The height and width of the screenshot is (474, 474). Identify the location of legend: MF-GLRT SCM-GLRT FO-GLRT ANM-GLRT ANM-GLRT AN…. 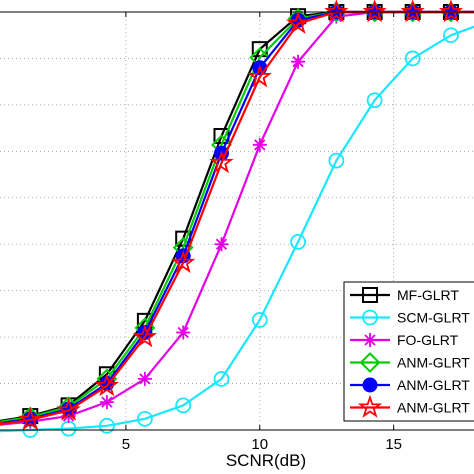
(408, 351).